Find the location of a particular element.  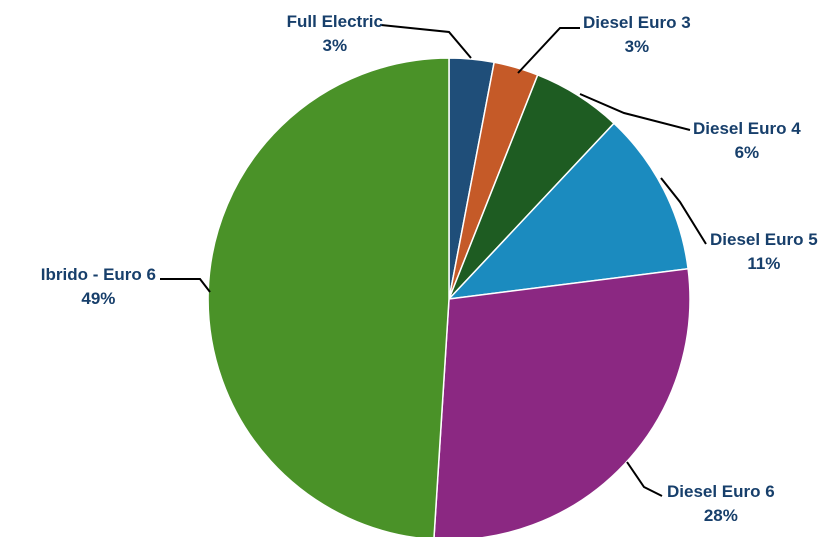

data-label-diesel-euro-5: Diesel Euro 5 11% is located at coordinates (764, 251).